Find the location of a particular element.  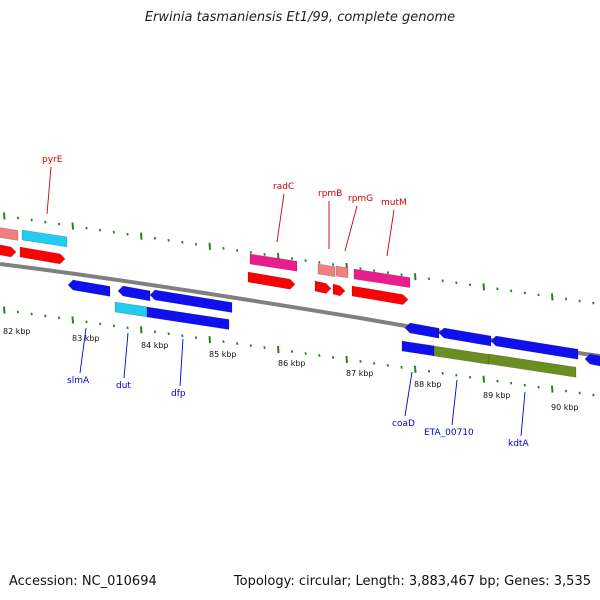

gene-feature-rpmb is located at coordinates (326, 270).